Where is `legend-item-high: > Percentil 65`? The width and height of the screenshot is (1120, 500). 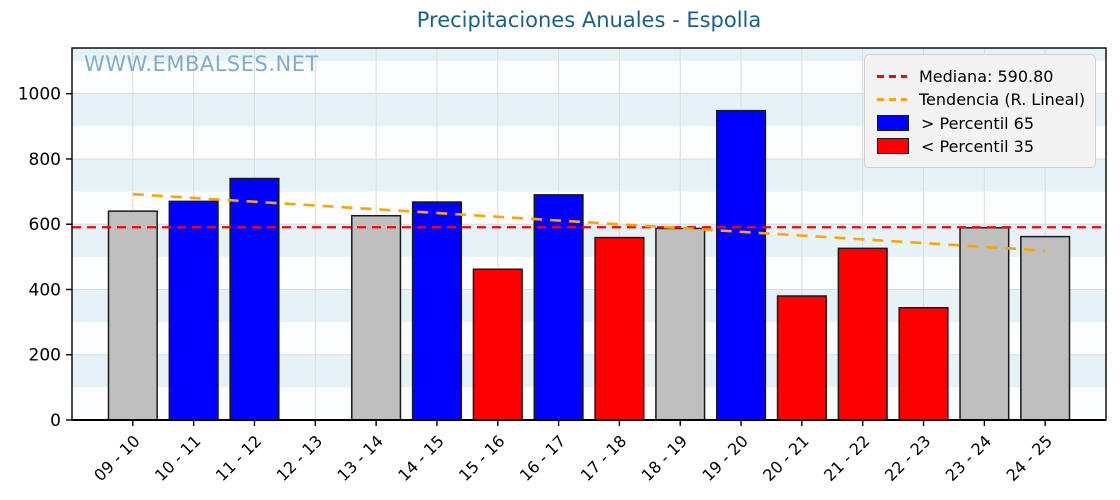
legend-item-high: > Percentil 65 is located at coordinates (980, 123).